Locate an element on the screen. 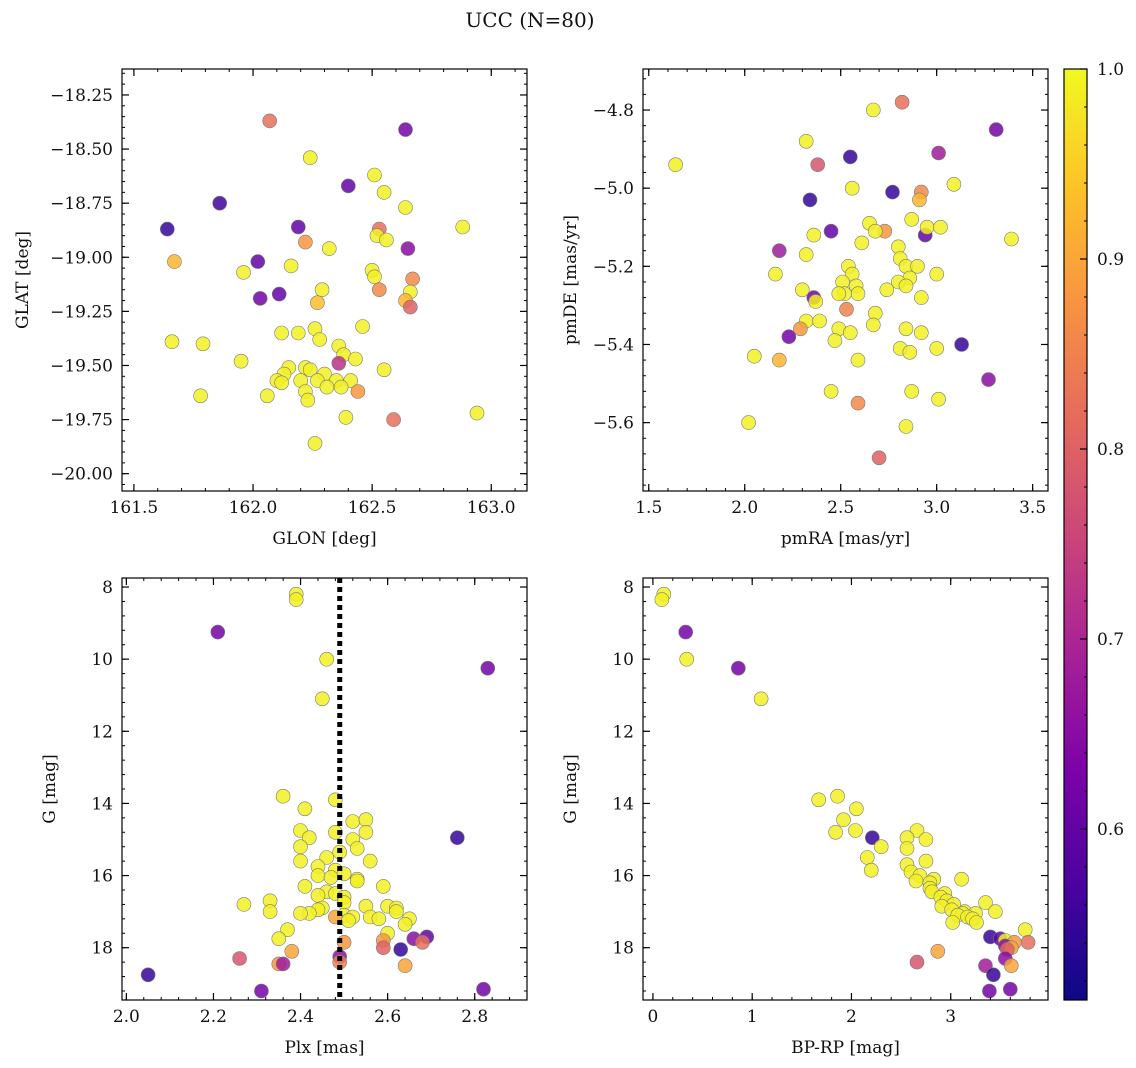 The height and width of the screenshot is (1068, 1136). y-tick-label: −18.50 is located at coordinates (81, 150).